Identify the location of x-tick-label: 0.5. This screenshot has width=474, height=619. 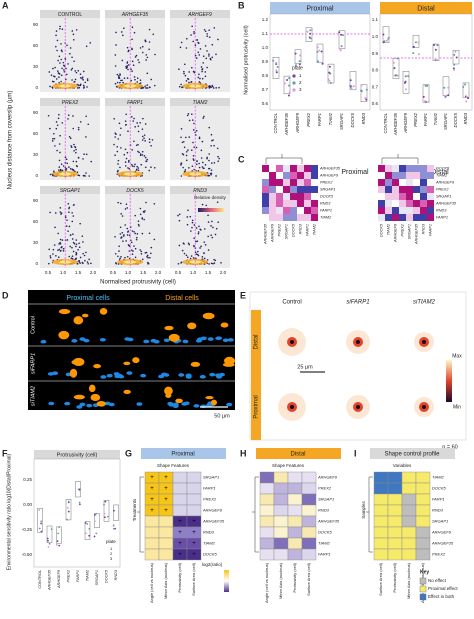
(48, 272).